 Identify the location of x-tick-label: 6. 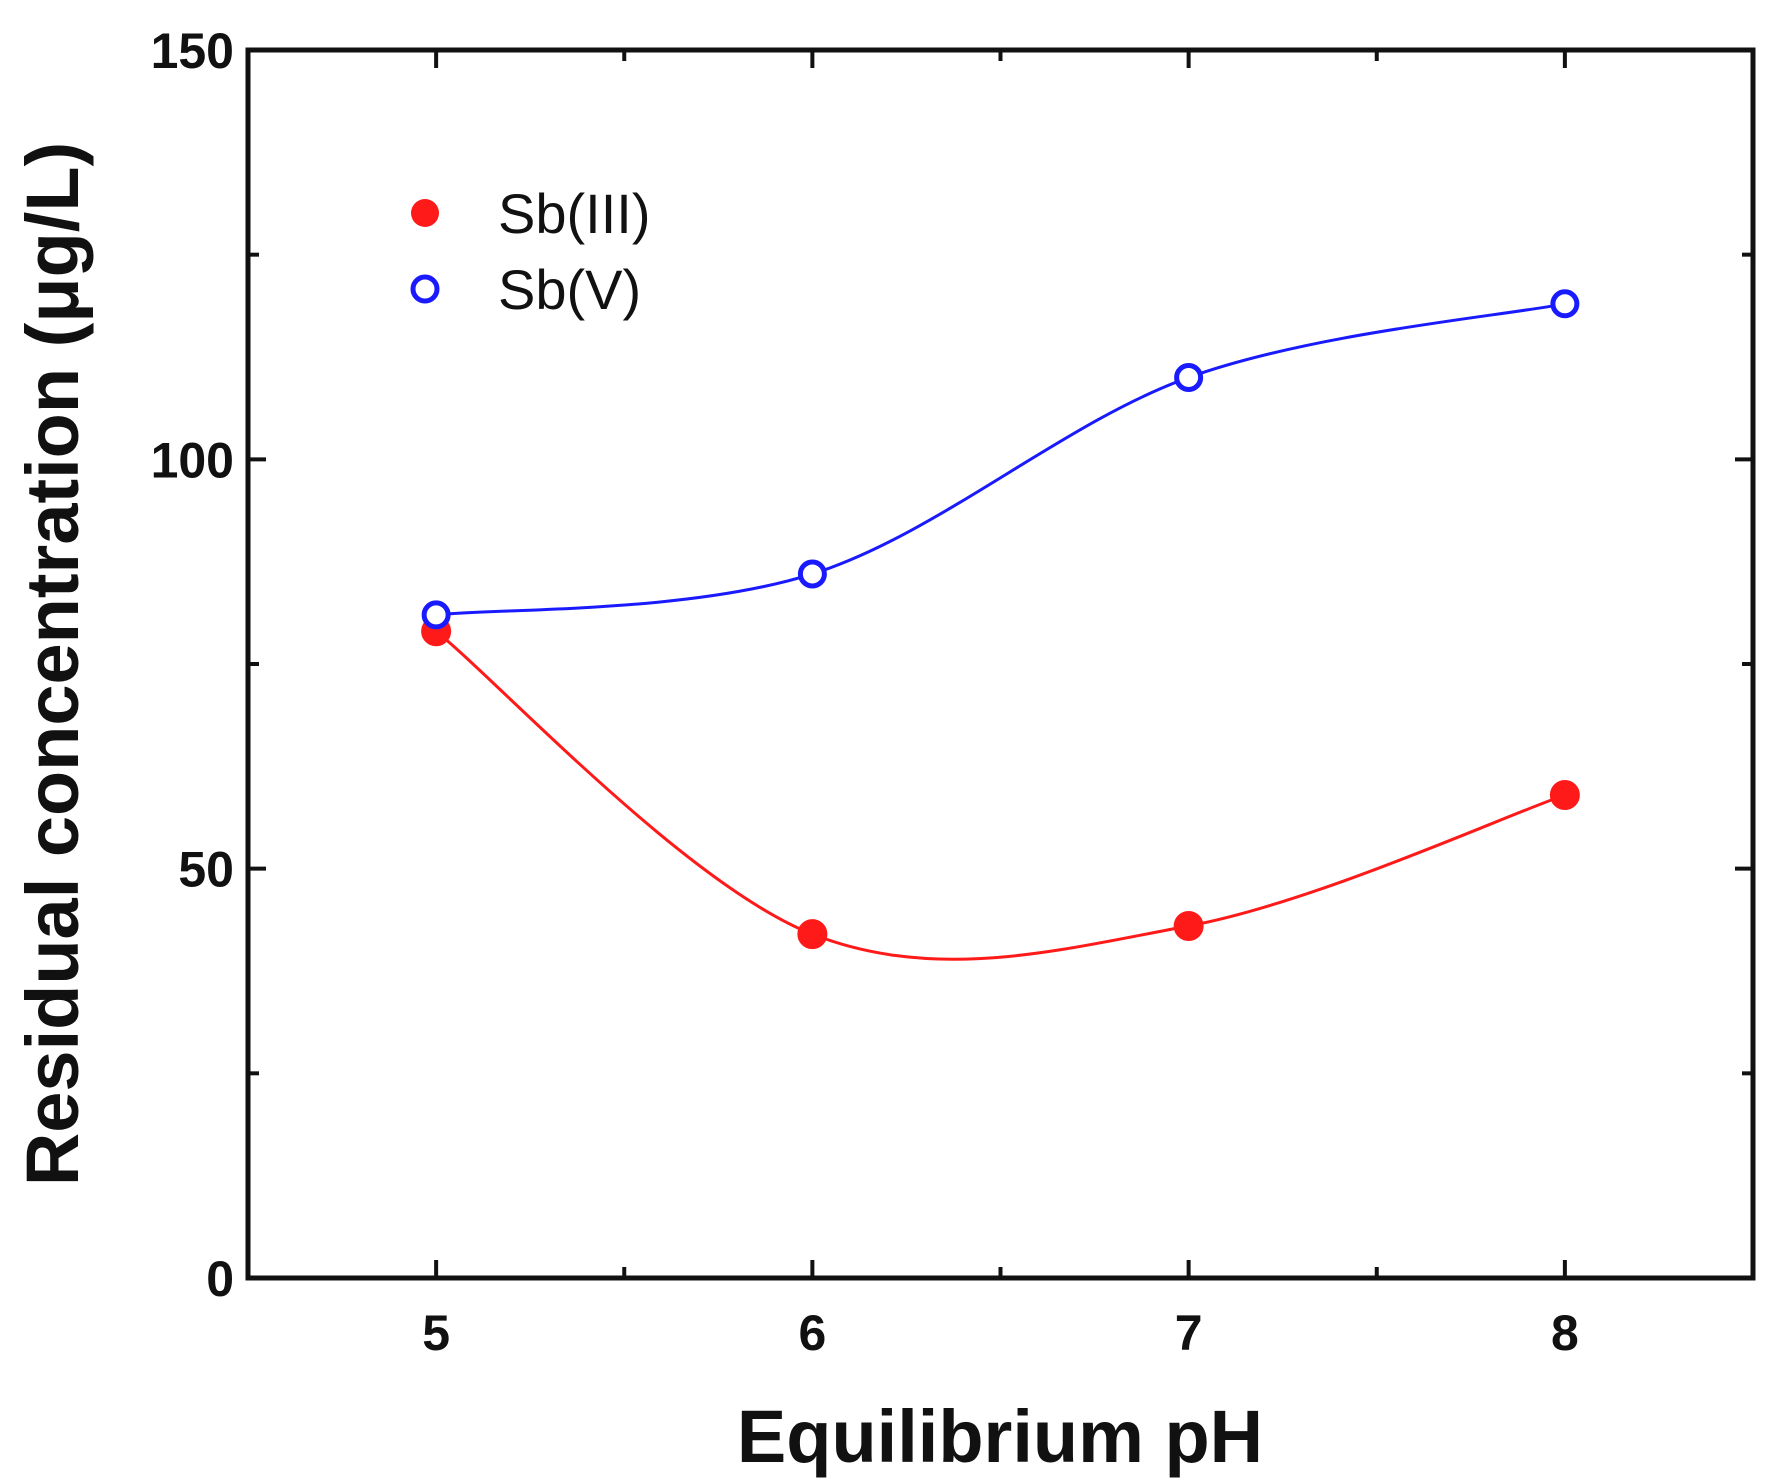
(812, 1333).